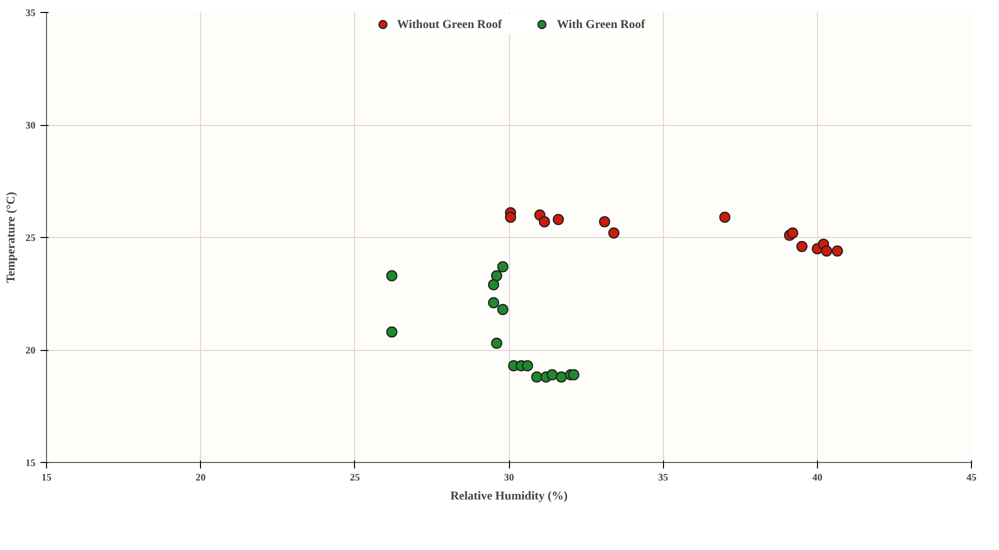 The image size is (999, 550). What do you see at coordinates (509, 478) in the screenshot?
I see `x-tick-label: 30` at bounding box center [509, 478].